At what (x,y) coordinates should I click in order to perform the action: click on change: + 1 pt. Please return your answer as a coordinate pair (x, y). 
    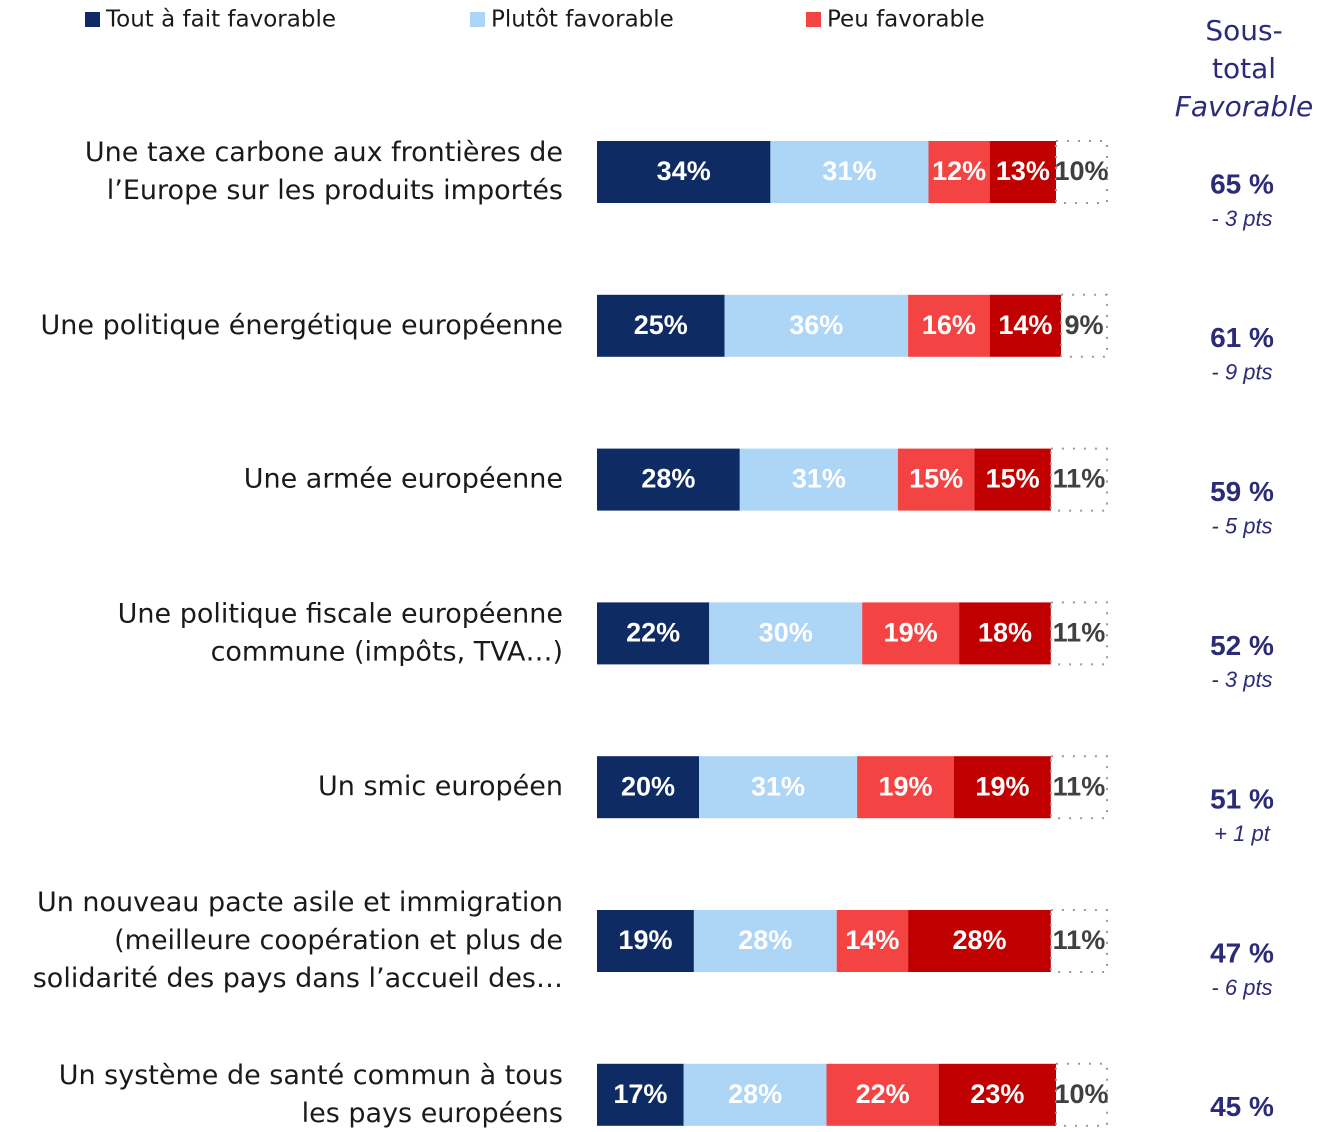
    Looking at the image, I should click on (1242, 833).